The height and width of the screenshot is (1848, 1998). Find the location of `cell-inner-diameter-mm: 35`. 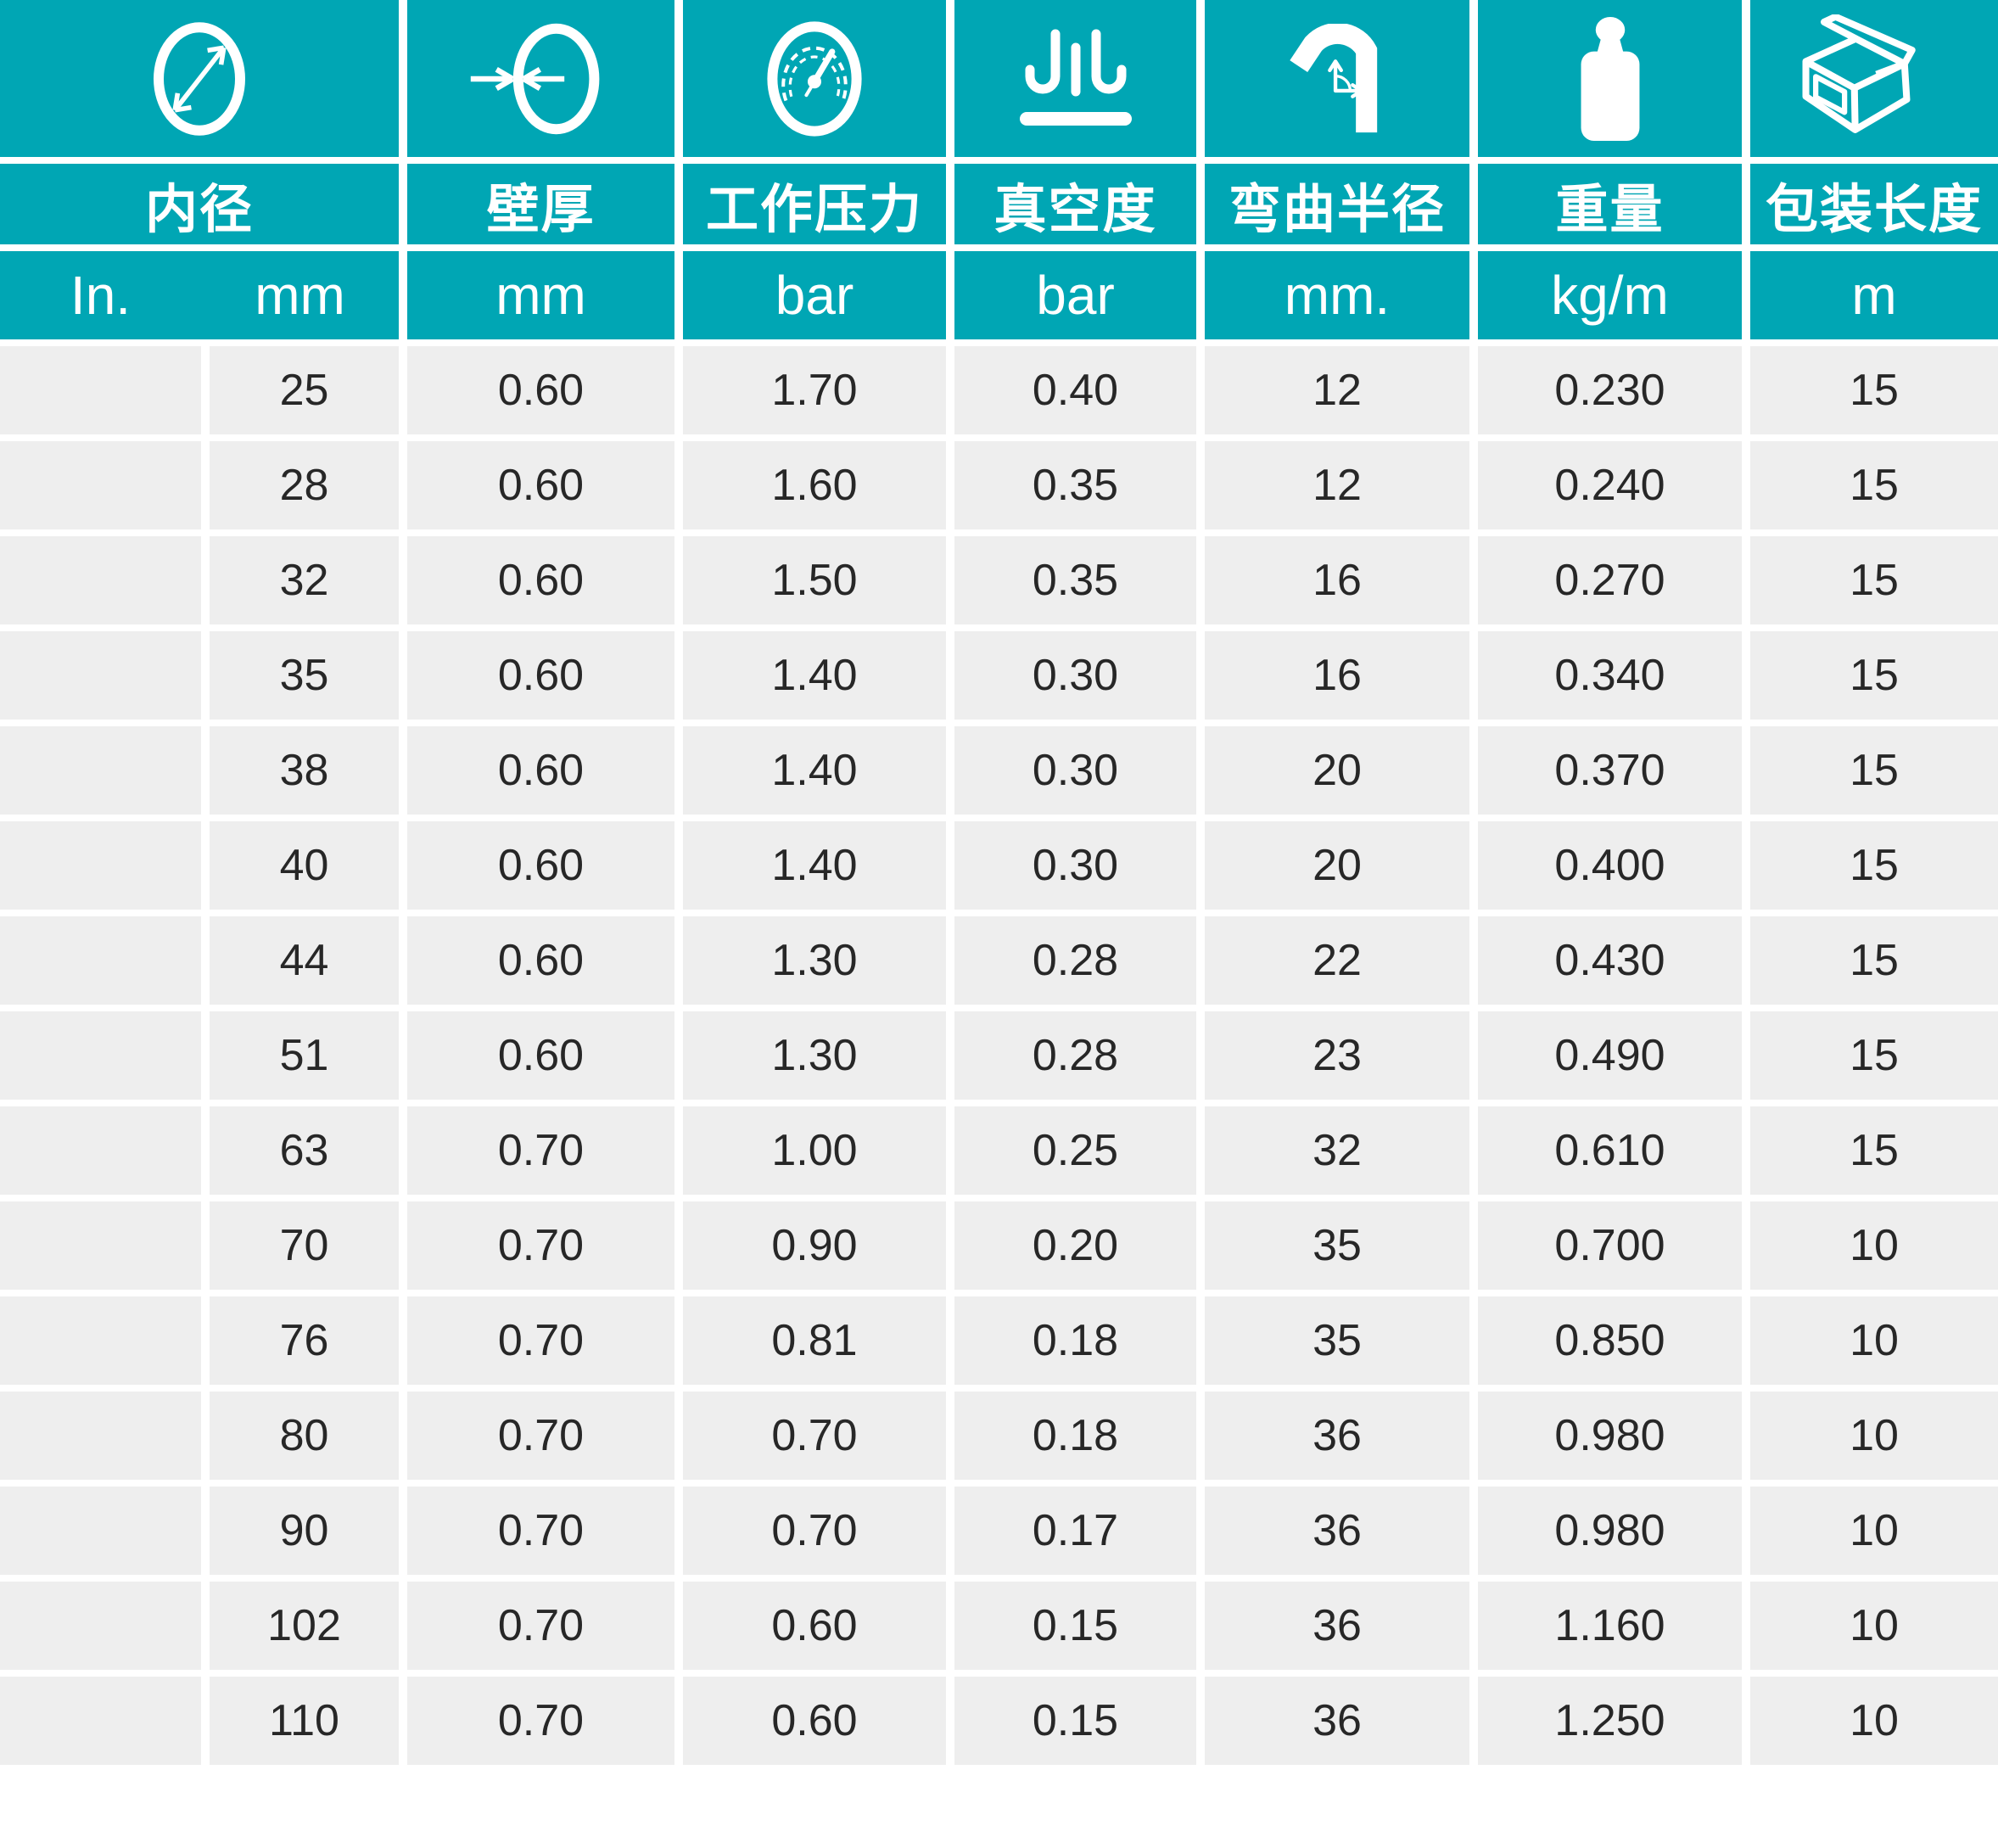

cell-inner-diameter-mm: 35 is located at coordinates (304, 675).